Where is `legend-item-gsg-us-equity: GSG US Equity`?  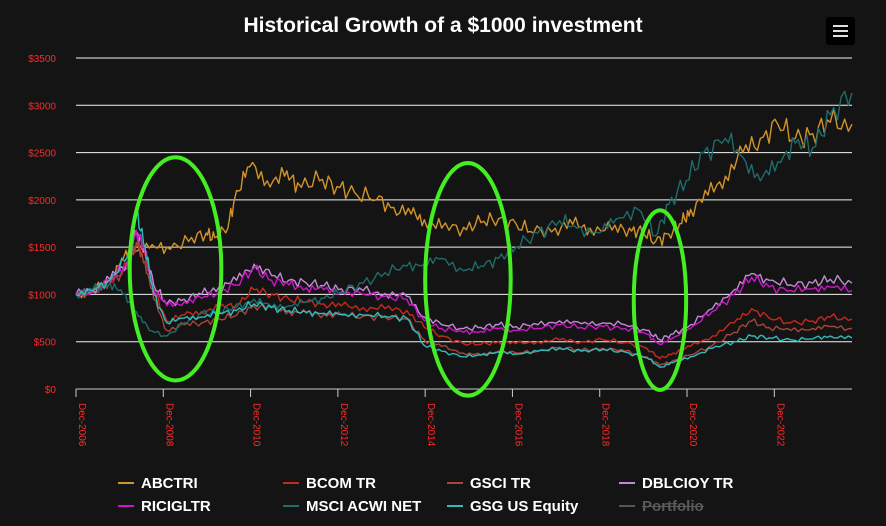
legend-item-gsg-us-equity: GSG US Equity is located at coordinates (512, 506).